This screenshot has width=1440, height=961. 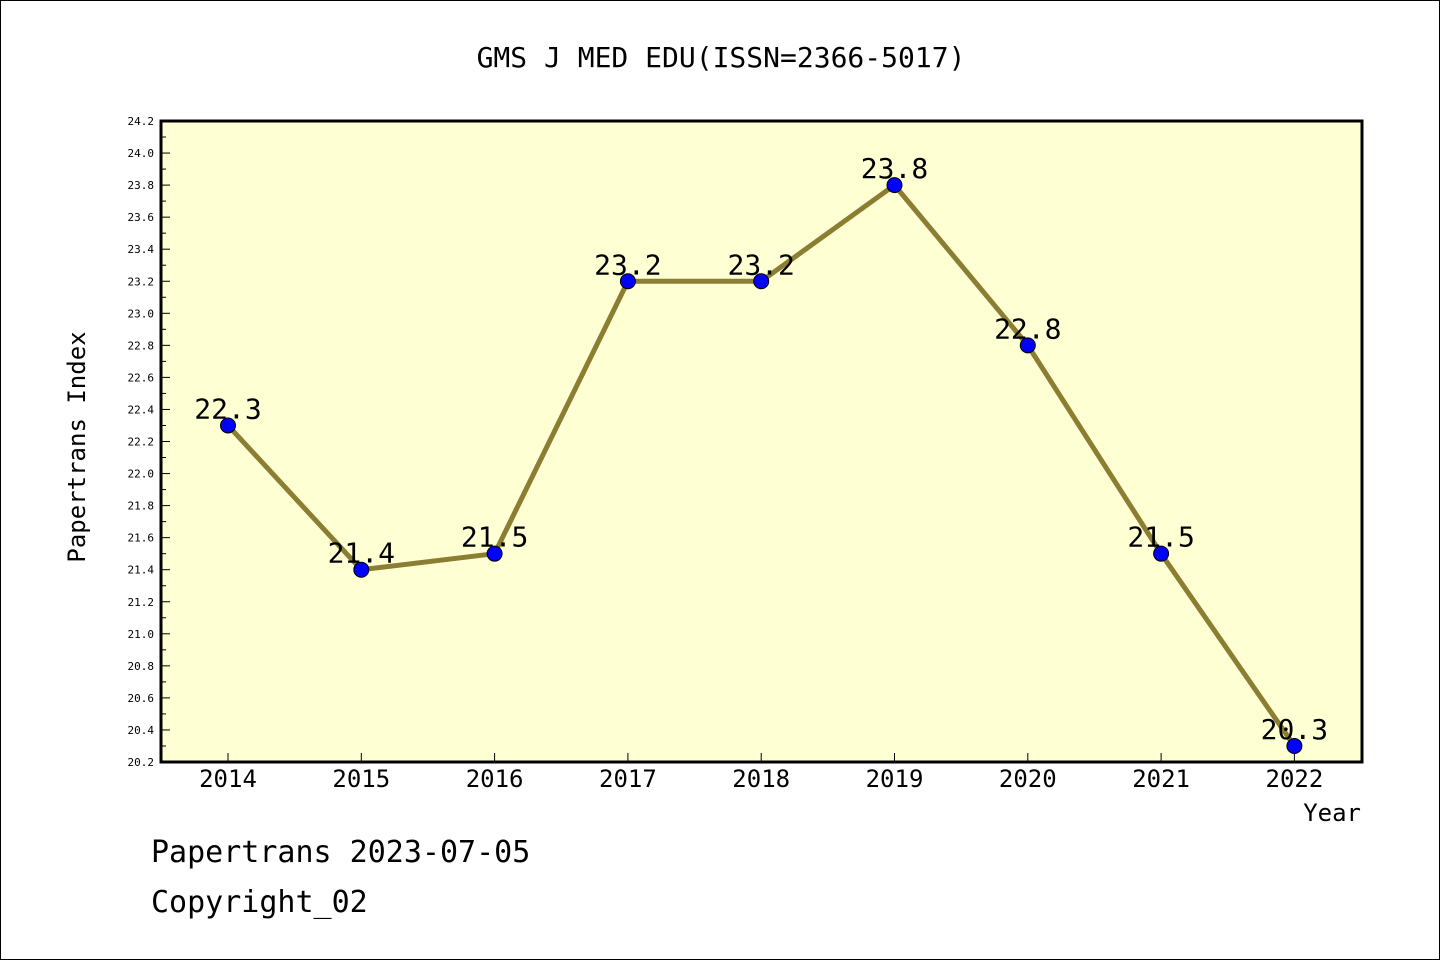 I want to click on y-tick-label: 22.2, so click(x=141, y=442).